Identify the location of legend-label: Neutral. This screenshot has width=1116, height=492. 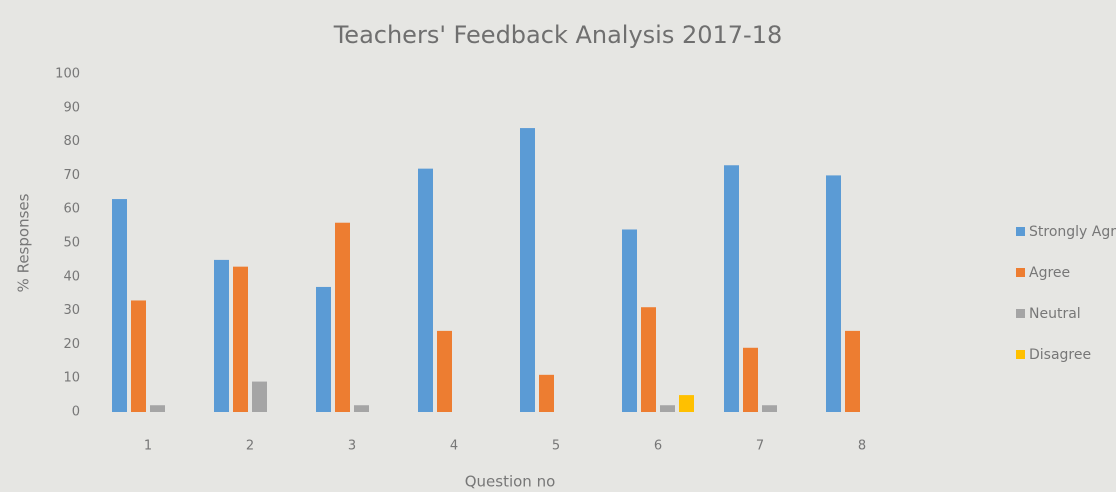
(1055, 314).